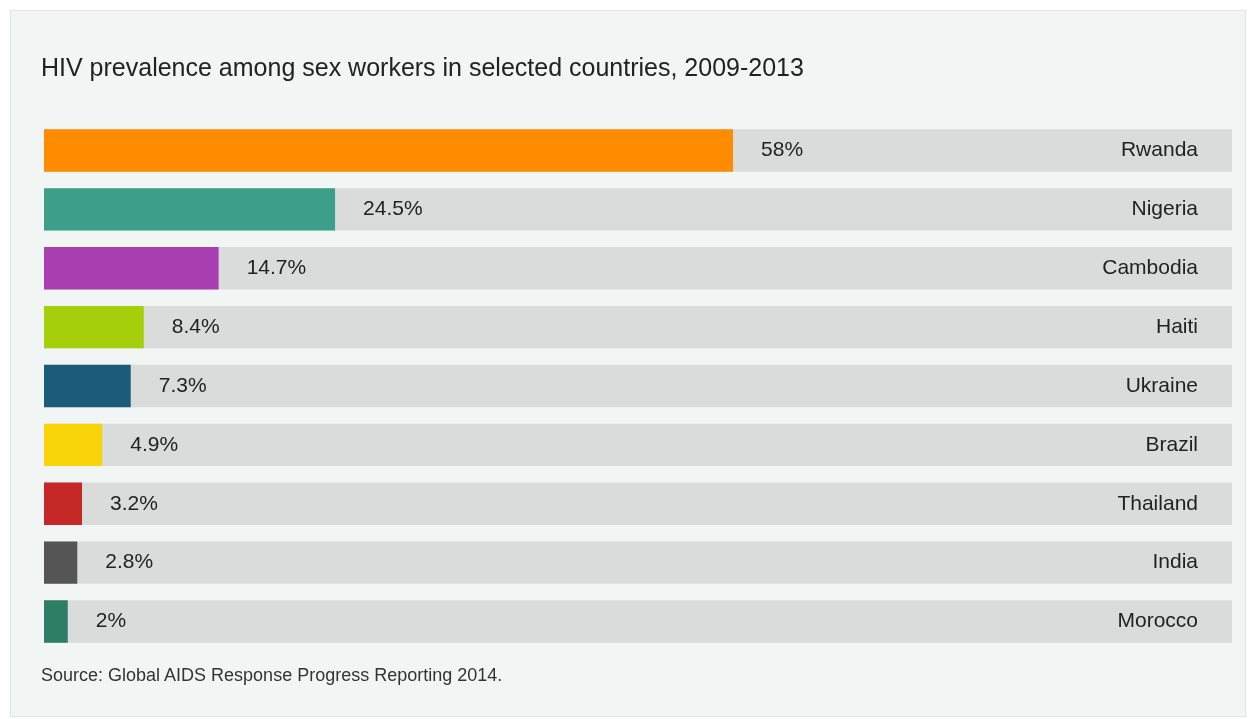 This screenshot has width=1248, height=719. Describe the element at coordinates (1159, 149) in the screenshot. I see `y-tick-label: Rwanda` at that location.